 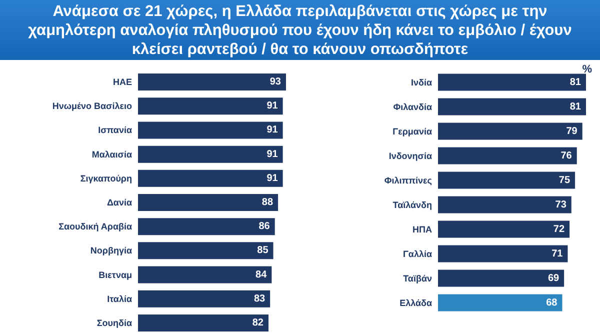 What do you see at coordinates (566, 156) in the screenshot?
I see `data-label: 76` at bounding box center [566, 156].